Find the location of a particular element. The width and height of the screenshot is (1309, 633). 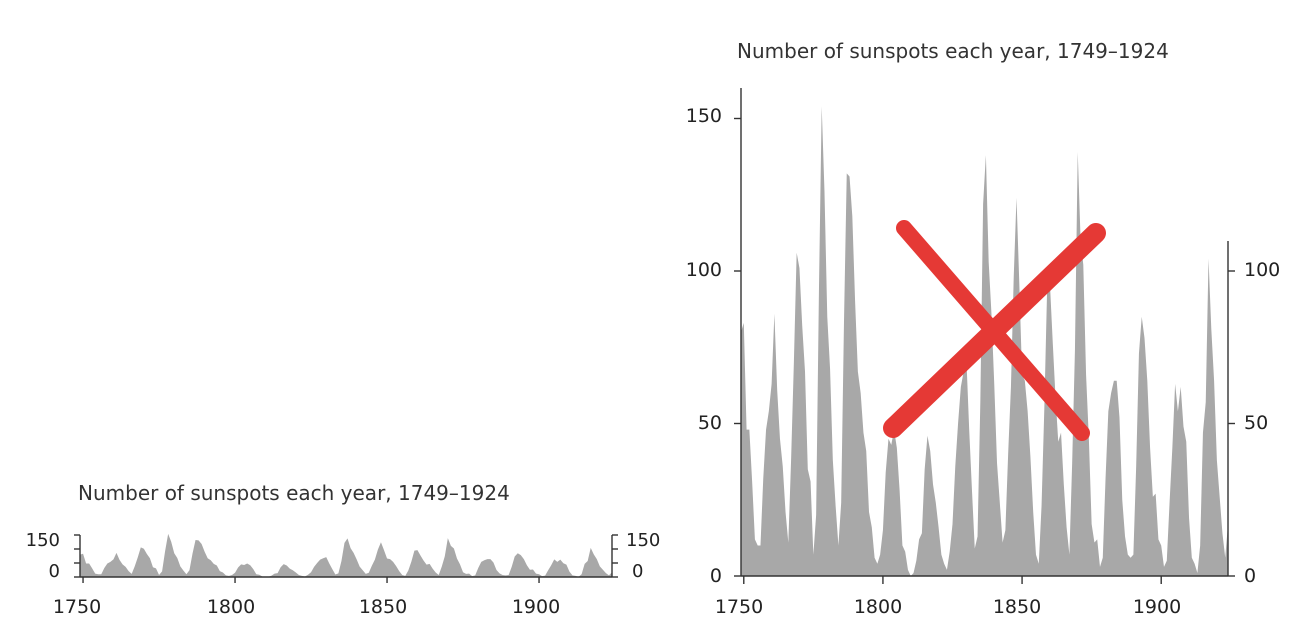

large-chart-x-ticks is located at coordinates (952, 580).